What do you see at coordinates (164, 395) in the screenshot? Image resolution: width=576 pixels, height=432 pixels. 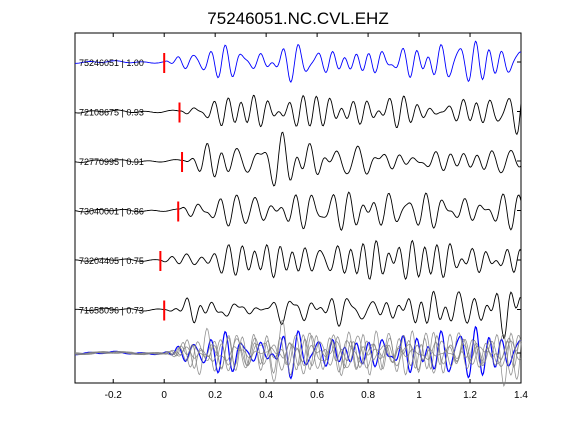 I see `x-tick-label: 0` at bounding box center [164, 395].